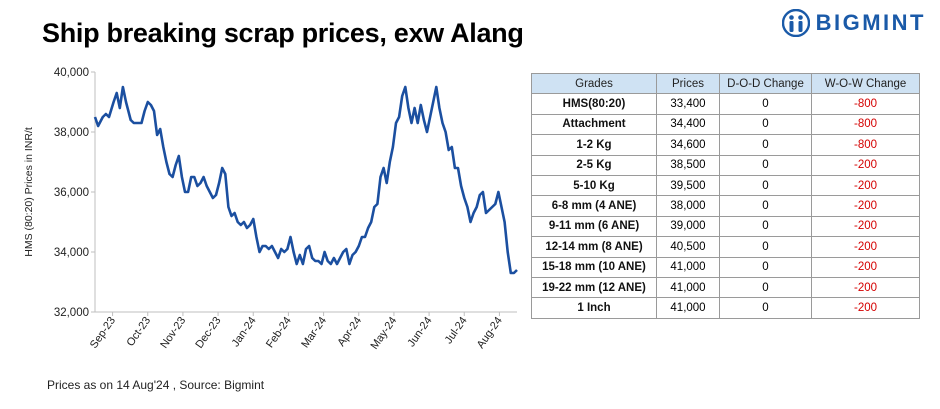 Image resolution: width=940 pixels, height=409 pixels. I want to click on x-tick-label: Nov-23, so click(173, 333).